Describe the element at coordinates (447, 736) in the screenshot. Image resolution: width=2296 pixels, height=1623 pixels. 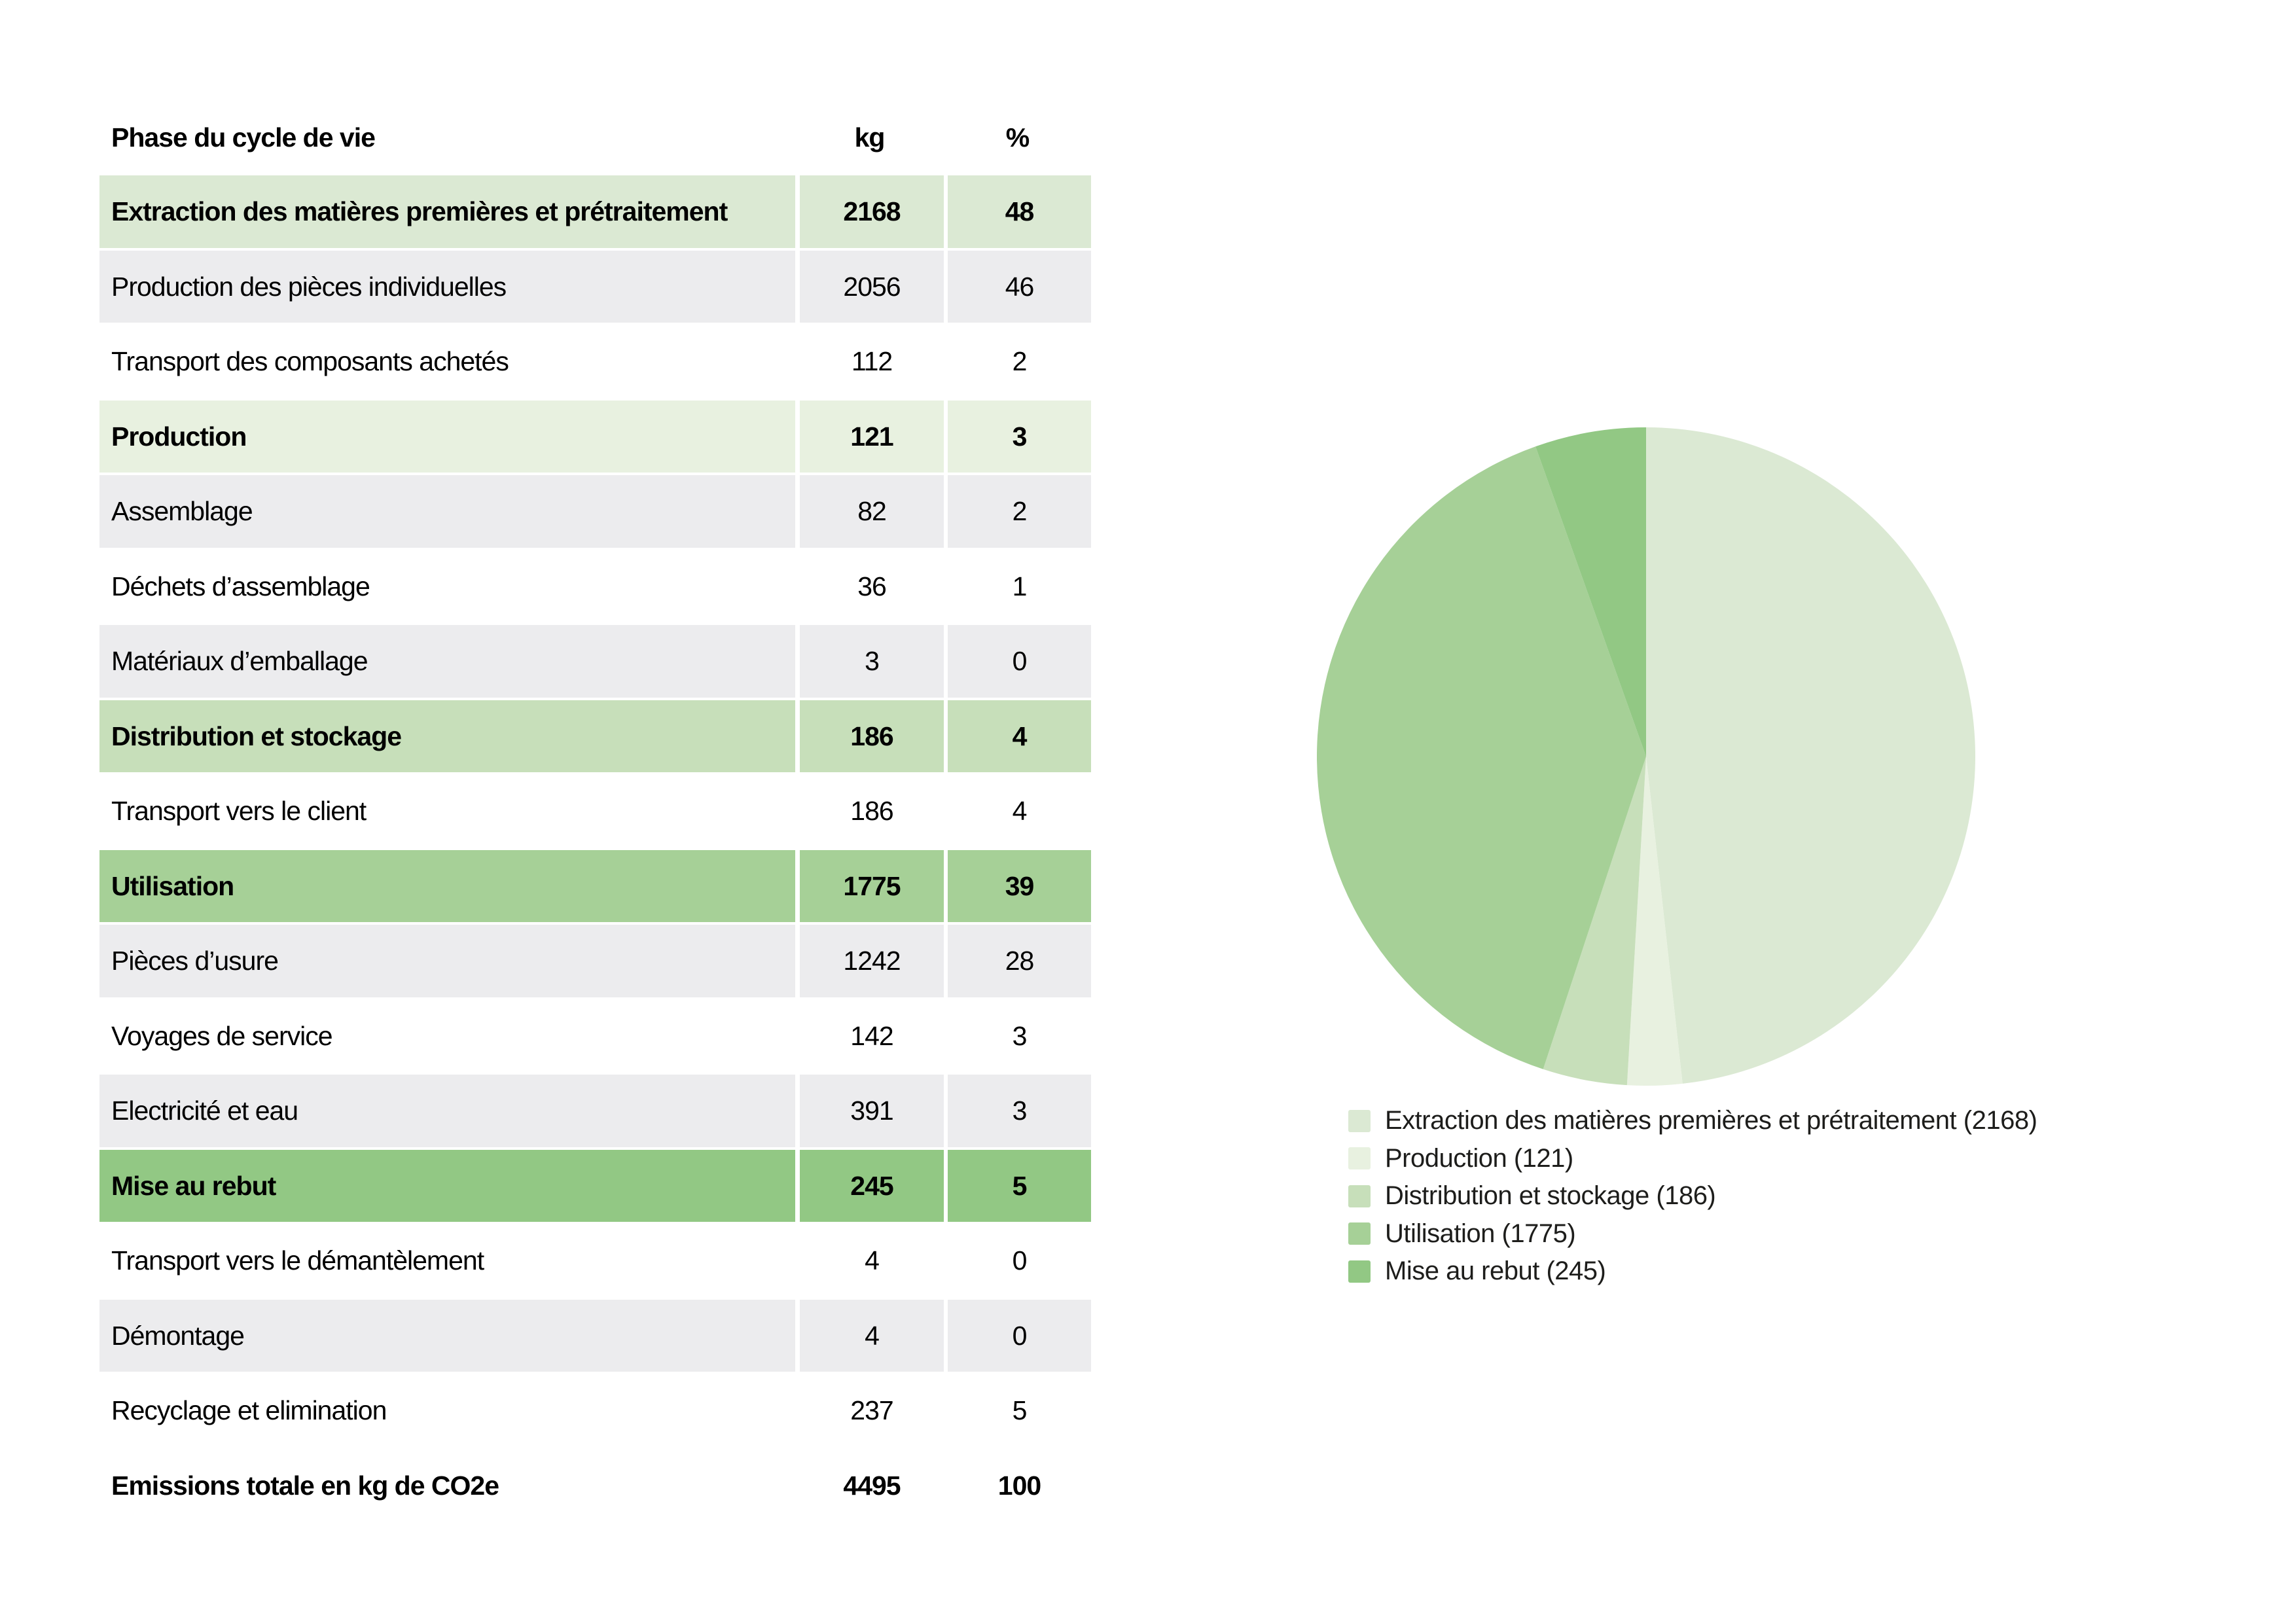
I see `phase-label-cell: Distribution et stockage` at that location.